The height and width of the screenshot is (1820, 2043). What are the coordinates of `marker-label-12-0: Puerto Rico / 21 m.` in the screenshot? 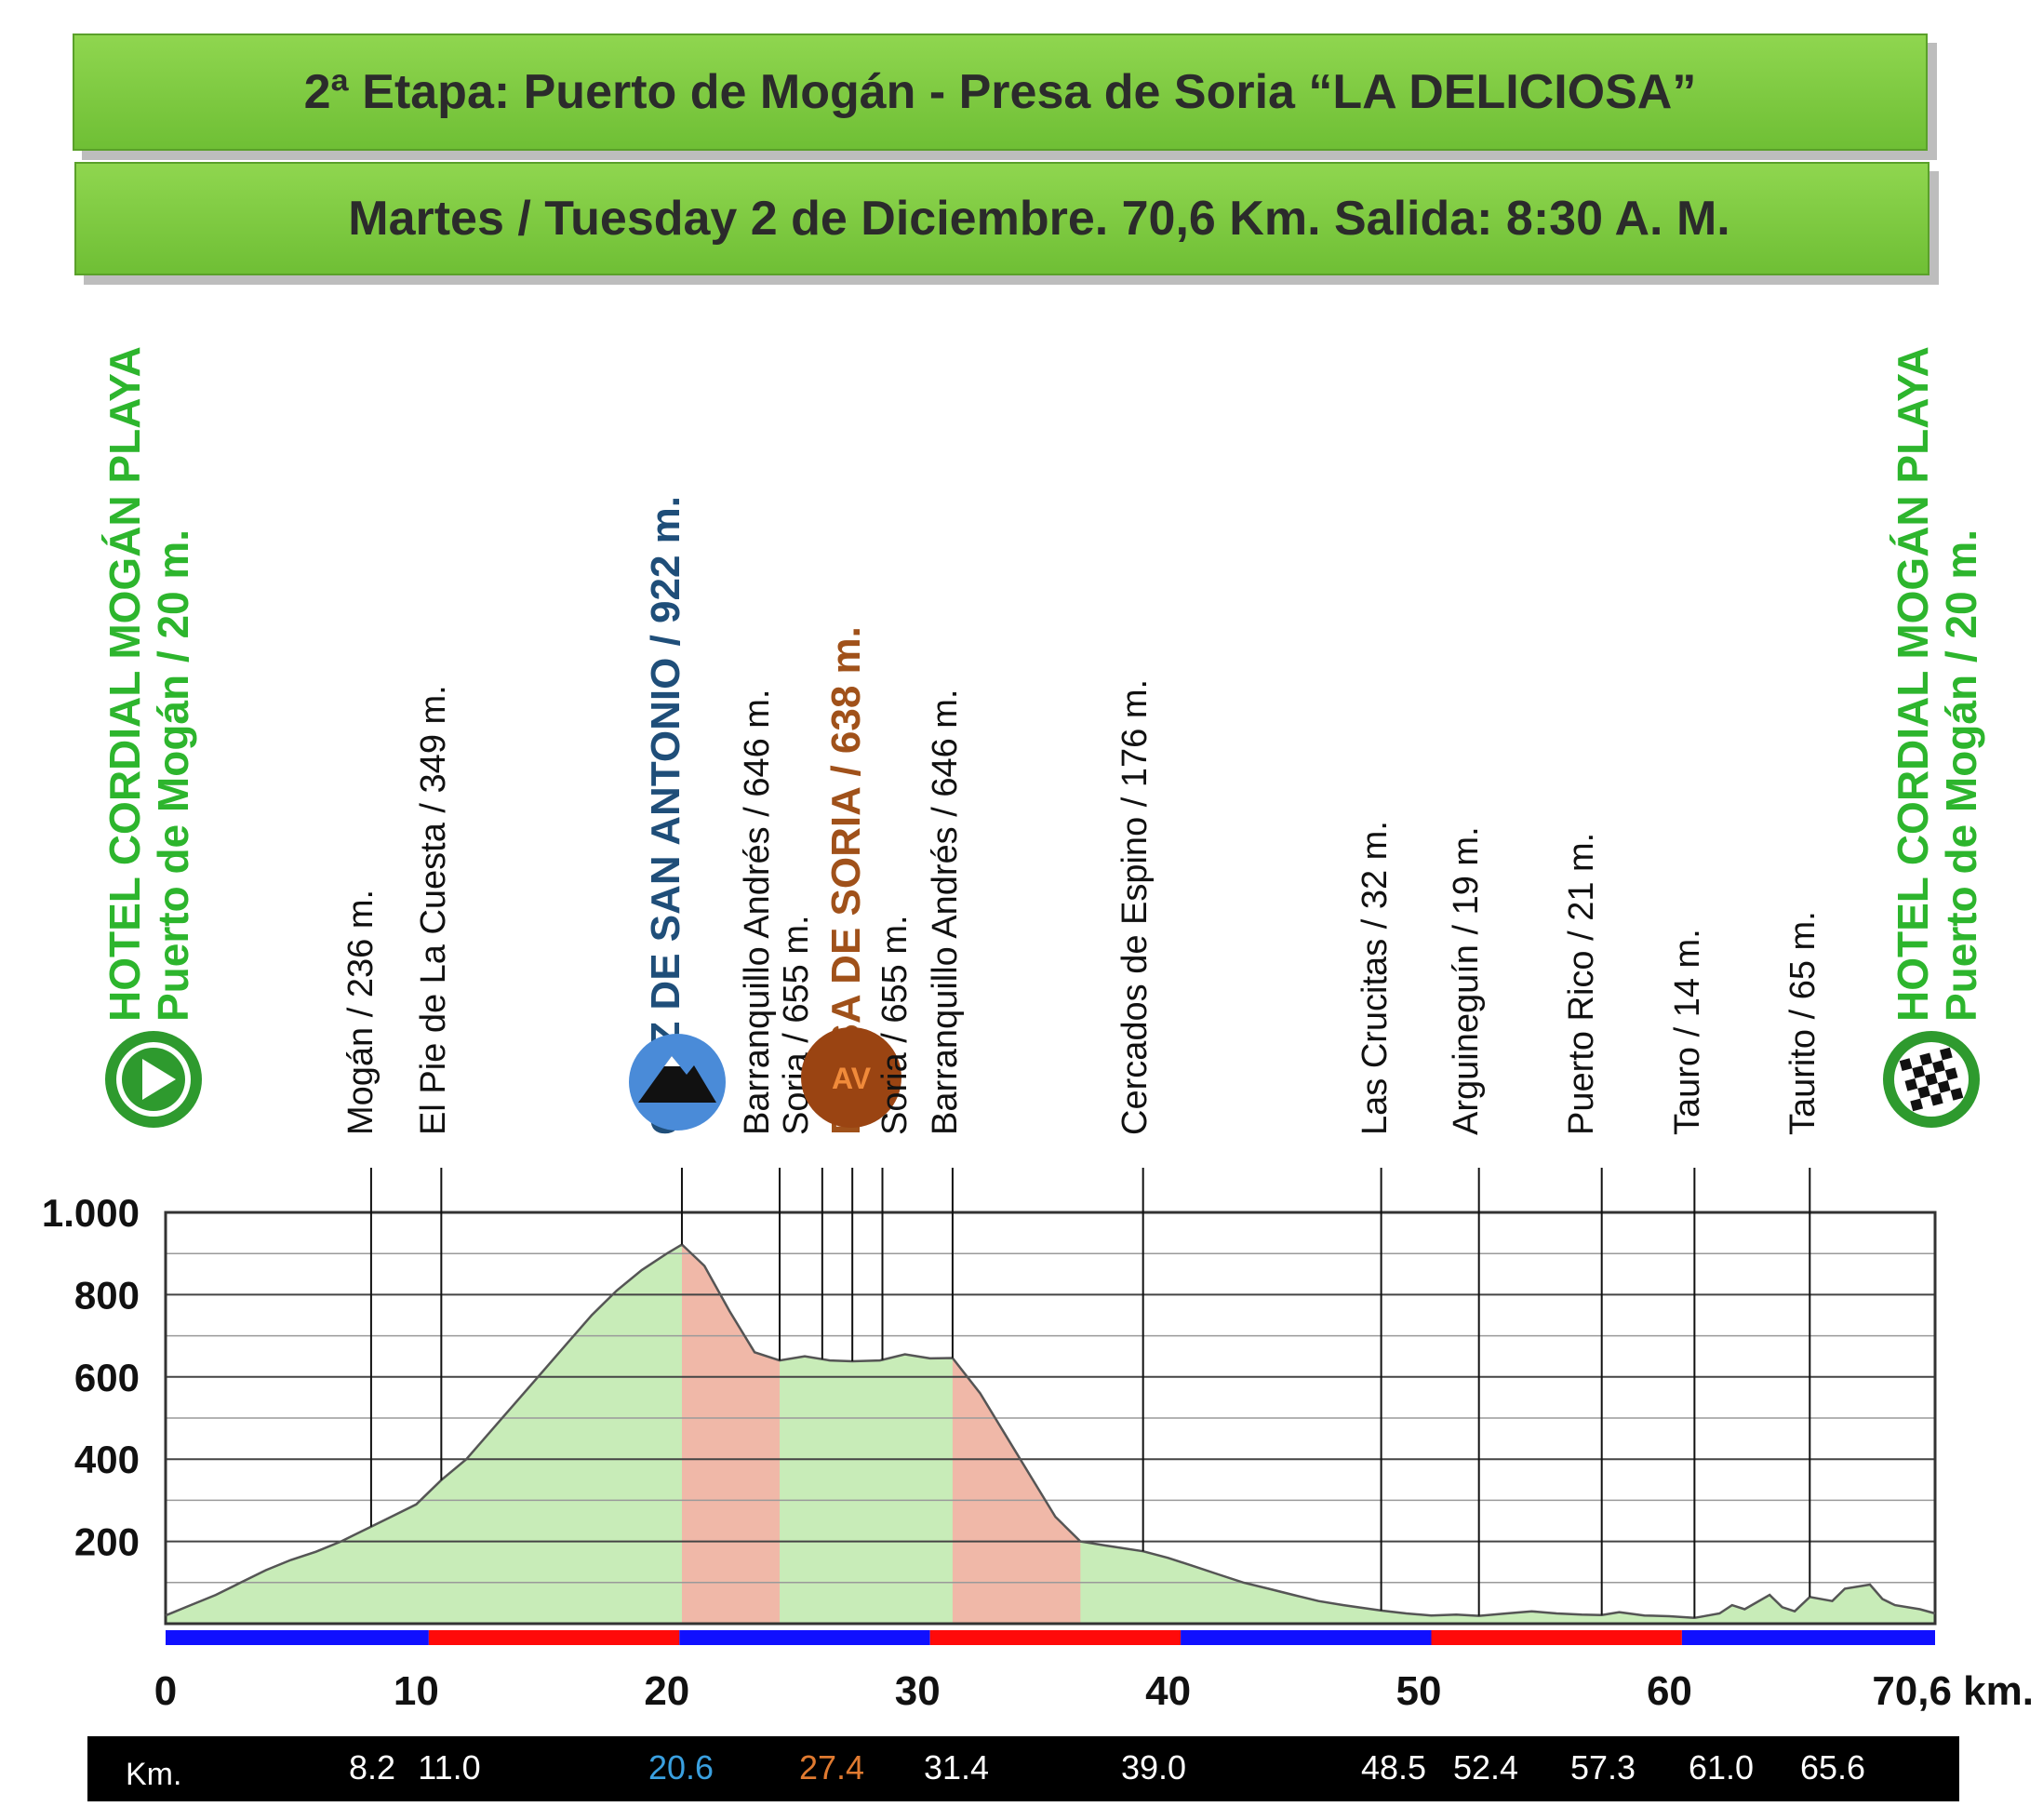 It's located at (1581, 984).